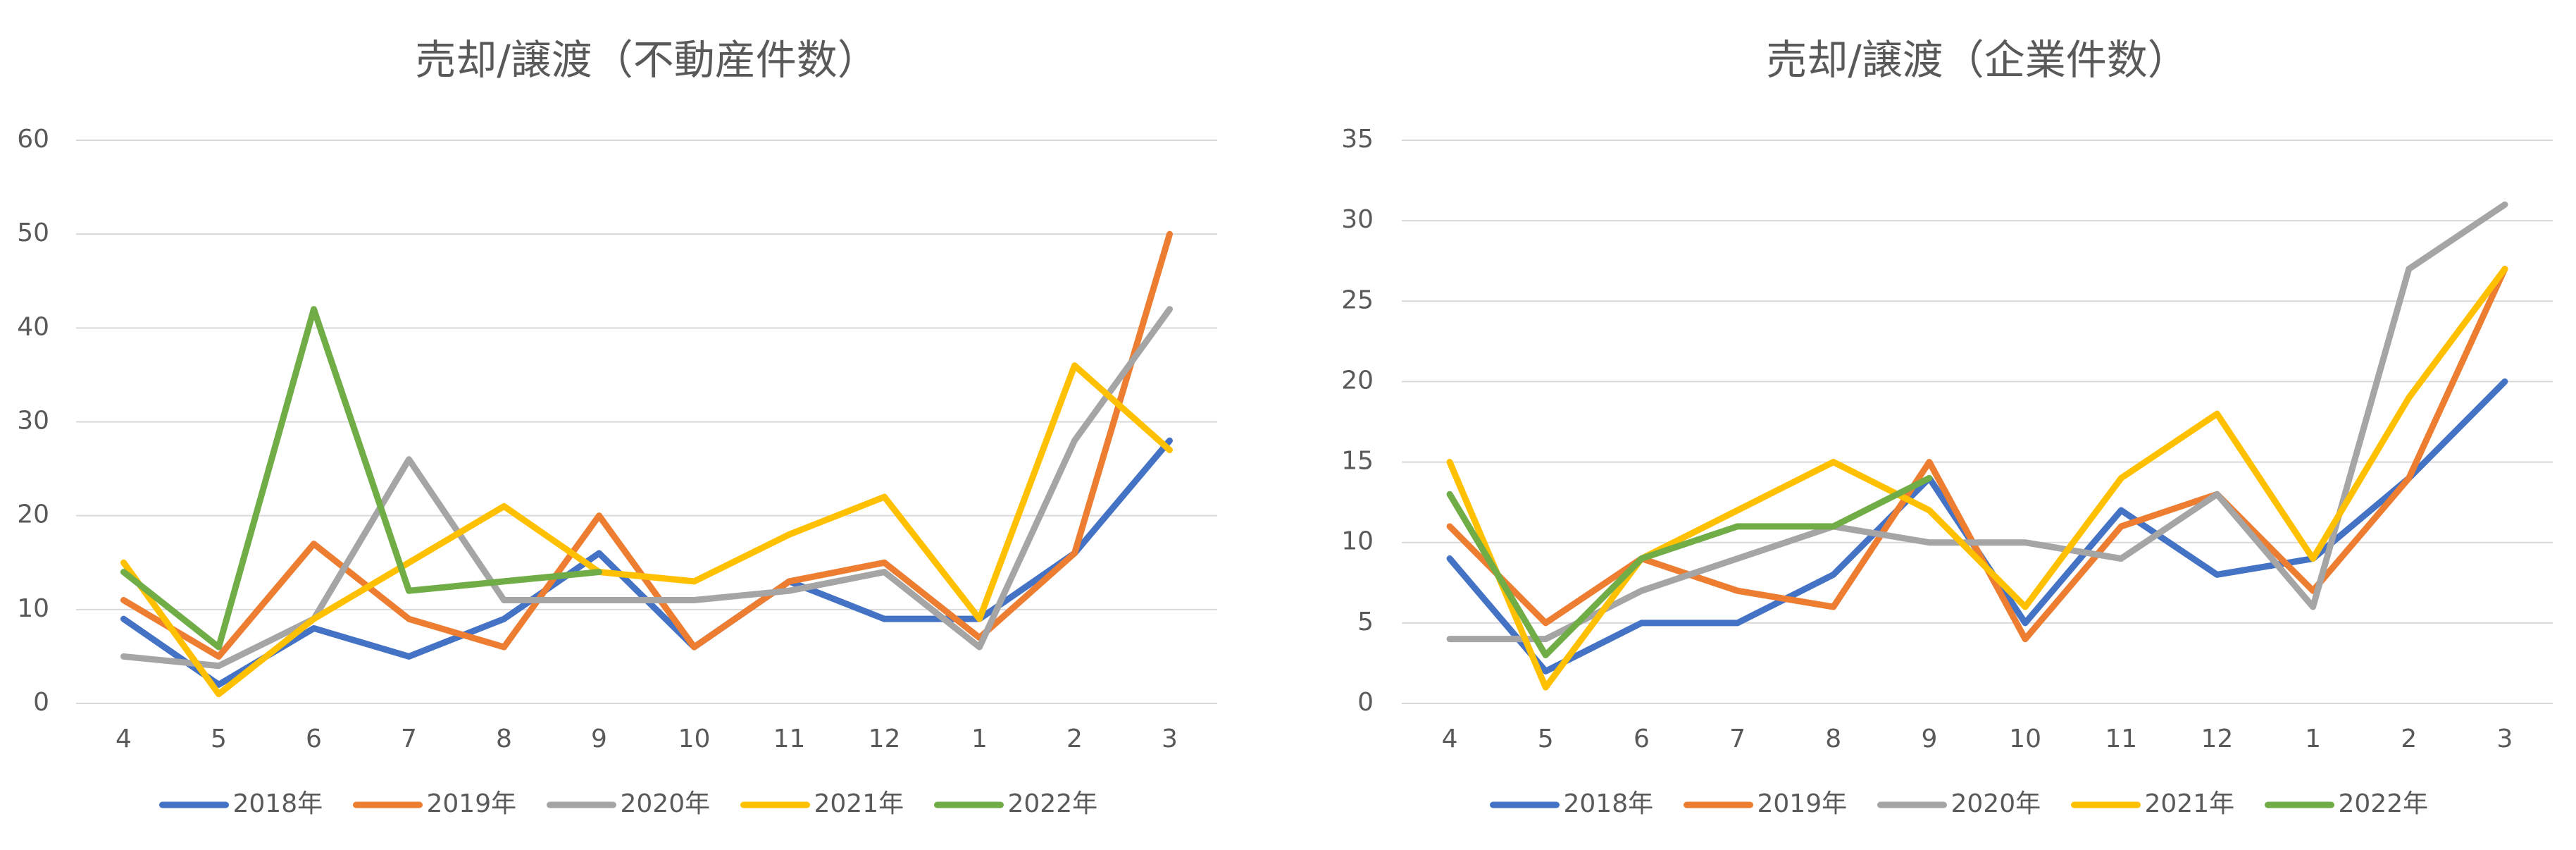 The height and width of the screenshot is (850, 2576). What do you see at coordinates (1977, 60) in the screenshot?
I see `chart-title: 売却/譲渡（企業件数）` at bounding box center [1977, 60].